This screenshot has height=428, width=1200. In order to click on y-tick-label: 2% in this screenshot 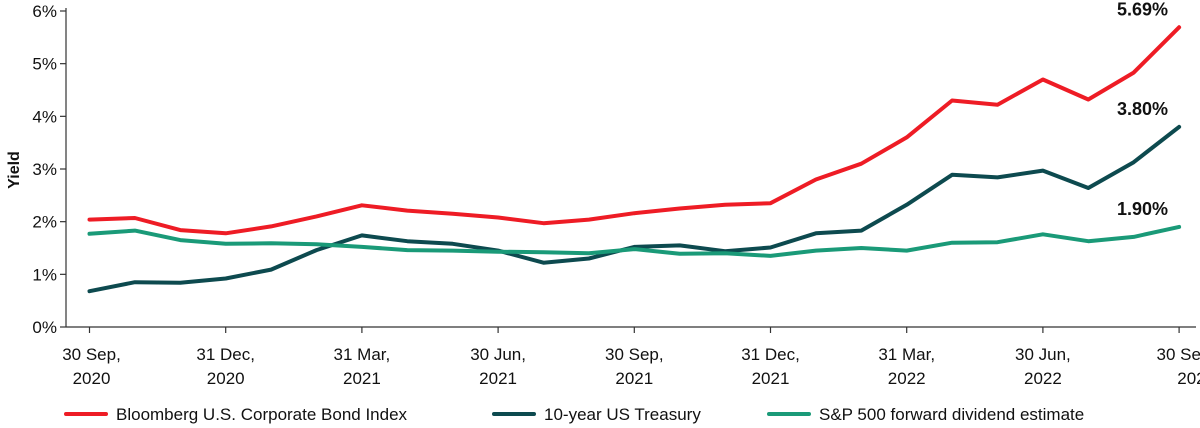, I will do `click(44, 222)`.